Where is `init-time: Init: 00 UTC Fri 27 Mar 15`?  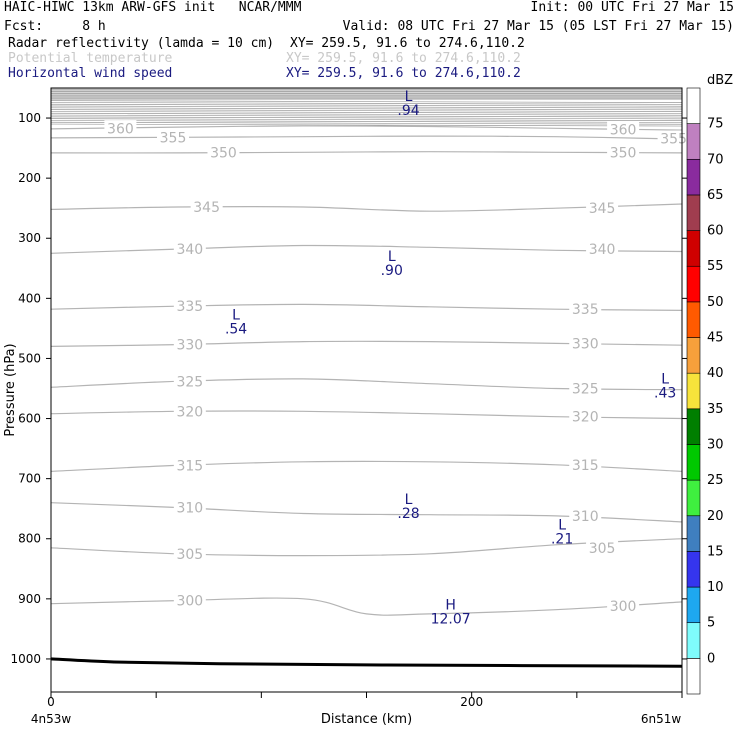
init-time: Init: 00 UTC Fri 27 Mar 15 is located at coordinates (632, 7).